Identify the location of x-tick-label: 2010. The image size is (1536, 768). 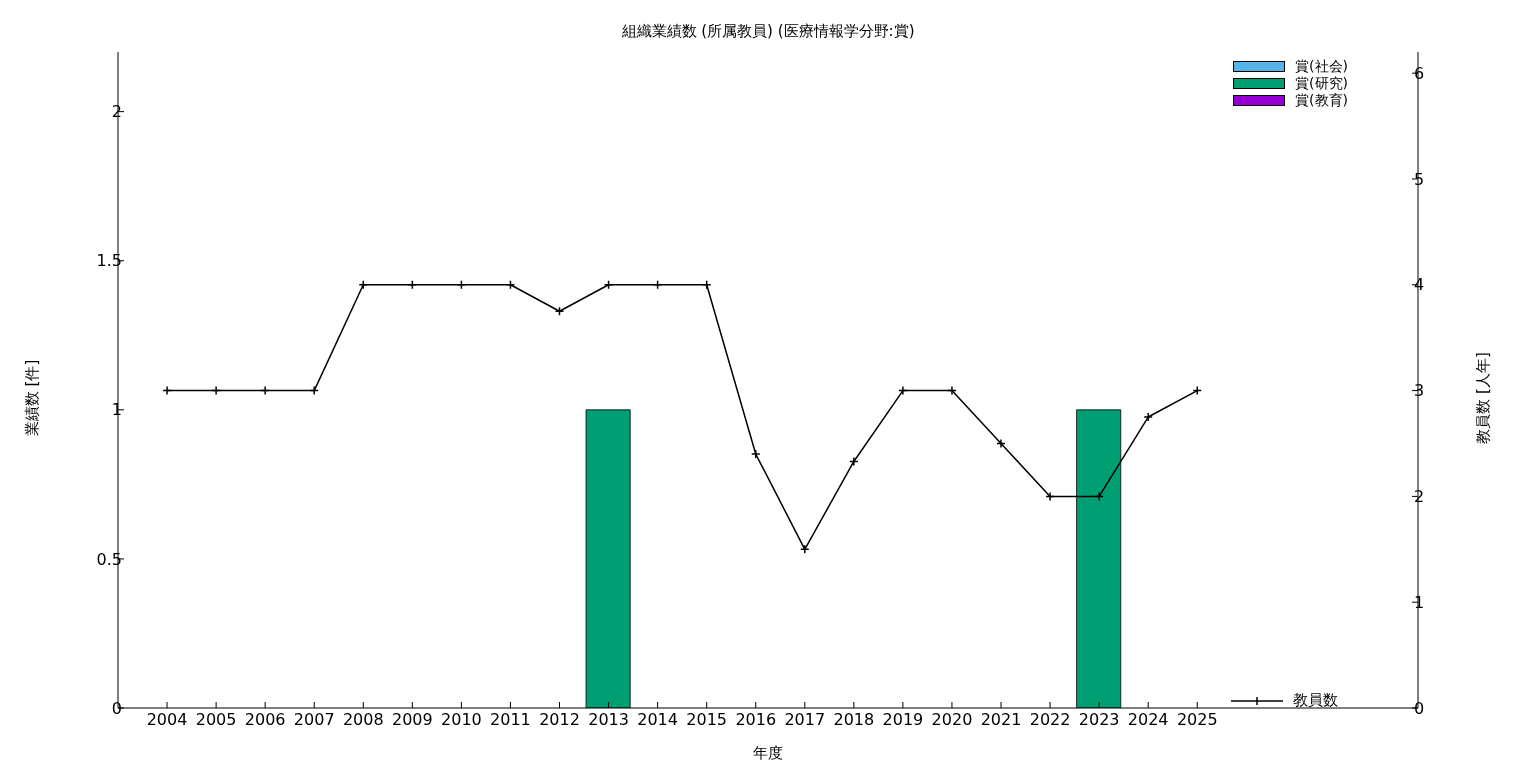
(461, 720).